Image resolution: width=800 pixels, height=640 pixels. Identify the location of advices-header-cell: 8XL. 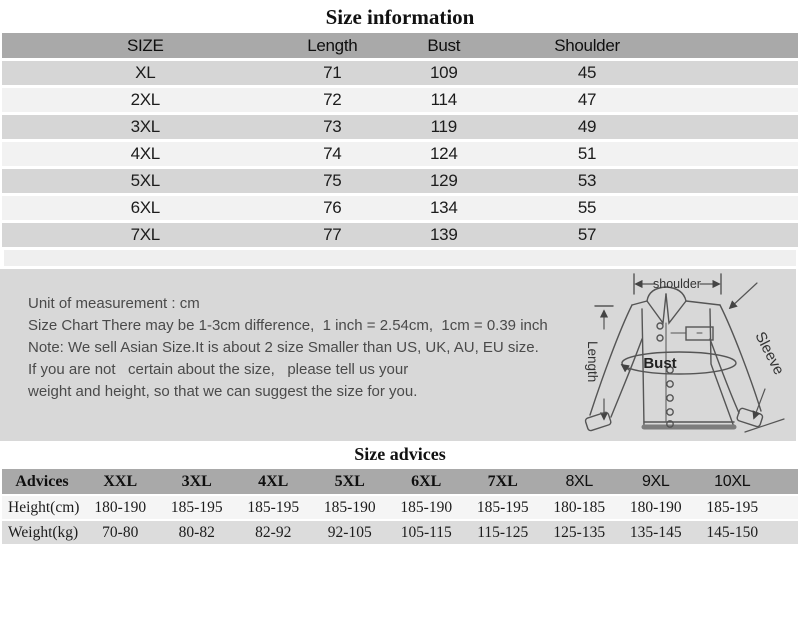
(579, 481).